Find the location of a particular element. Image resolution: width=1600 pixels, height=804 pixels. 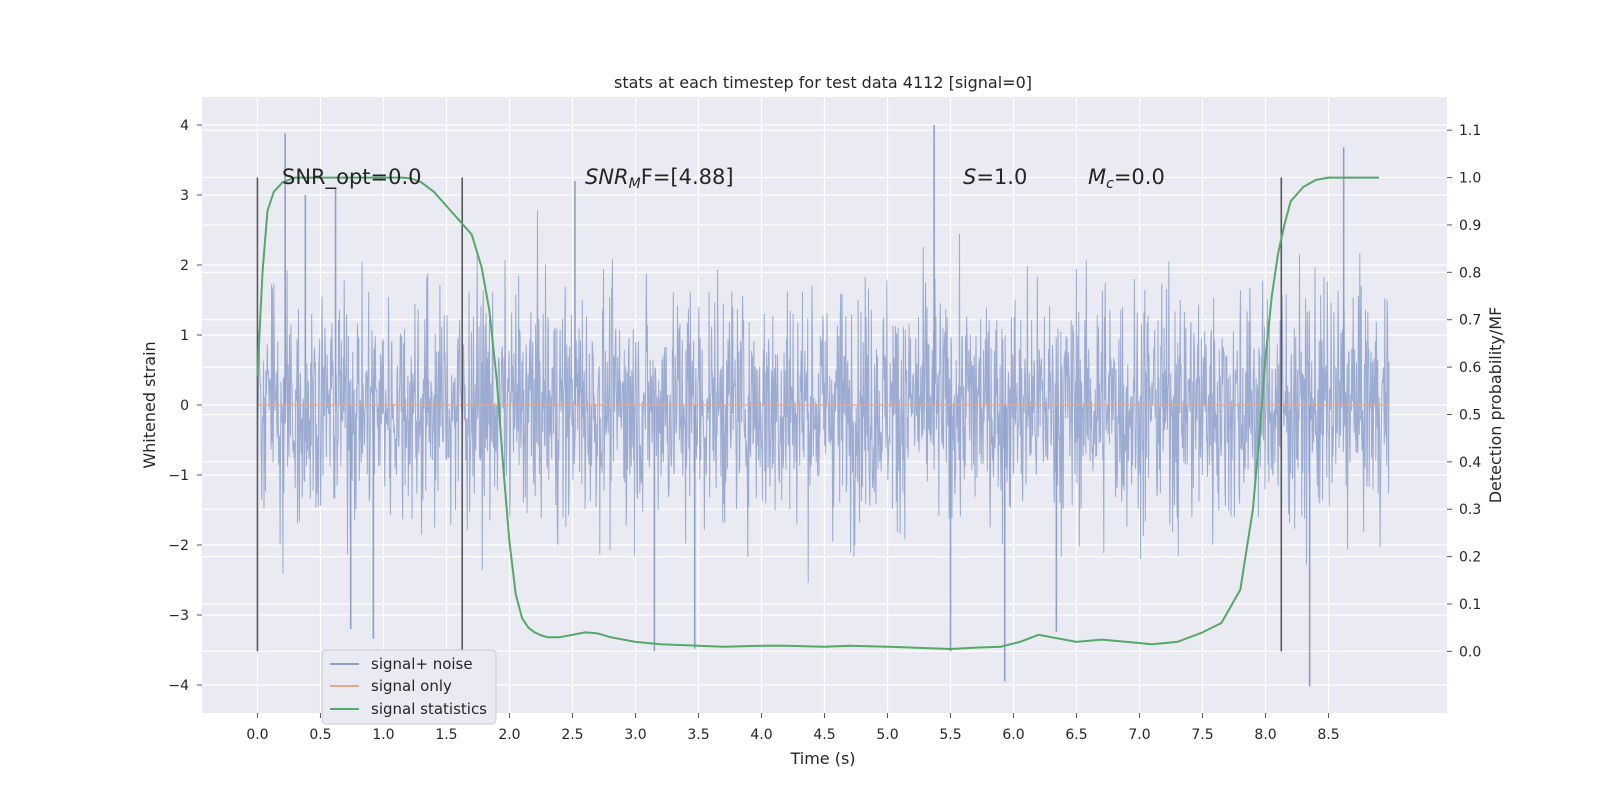

right-y-axis-label: Detection probability/MF is located at coordinates (1495, 405).